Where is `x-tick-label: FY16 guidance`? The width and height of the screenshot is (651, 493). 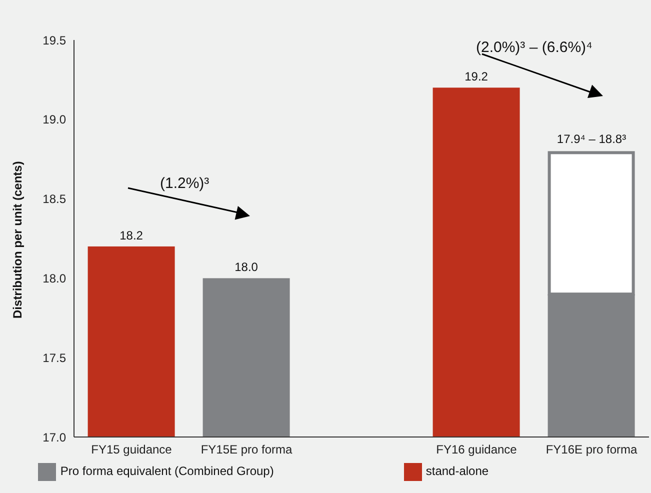 x-tick-label: FY16 guidance is located at coordinates (477, 449).